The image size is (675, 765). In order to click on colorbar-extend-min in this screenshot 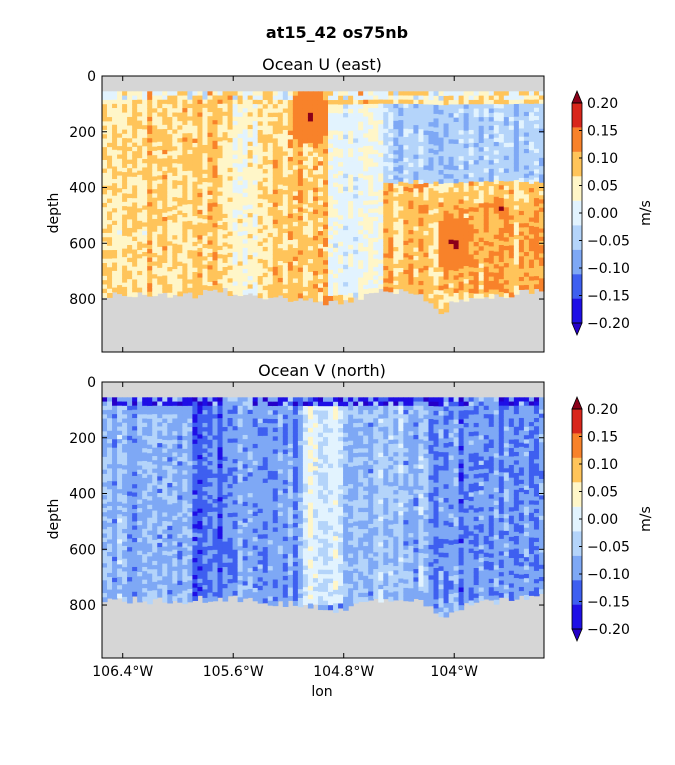, I will do `click(577, 329)`.